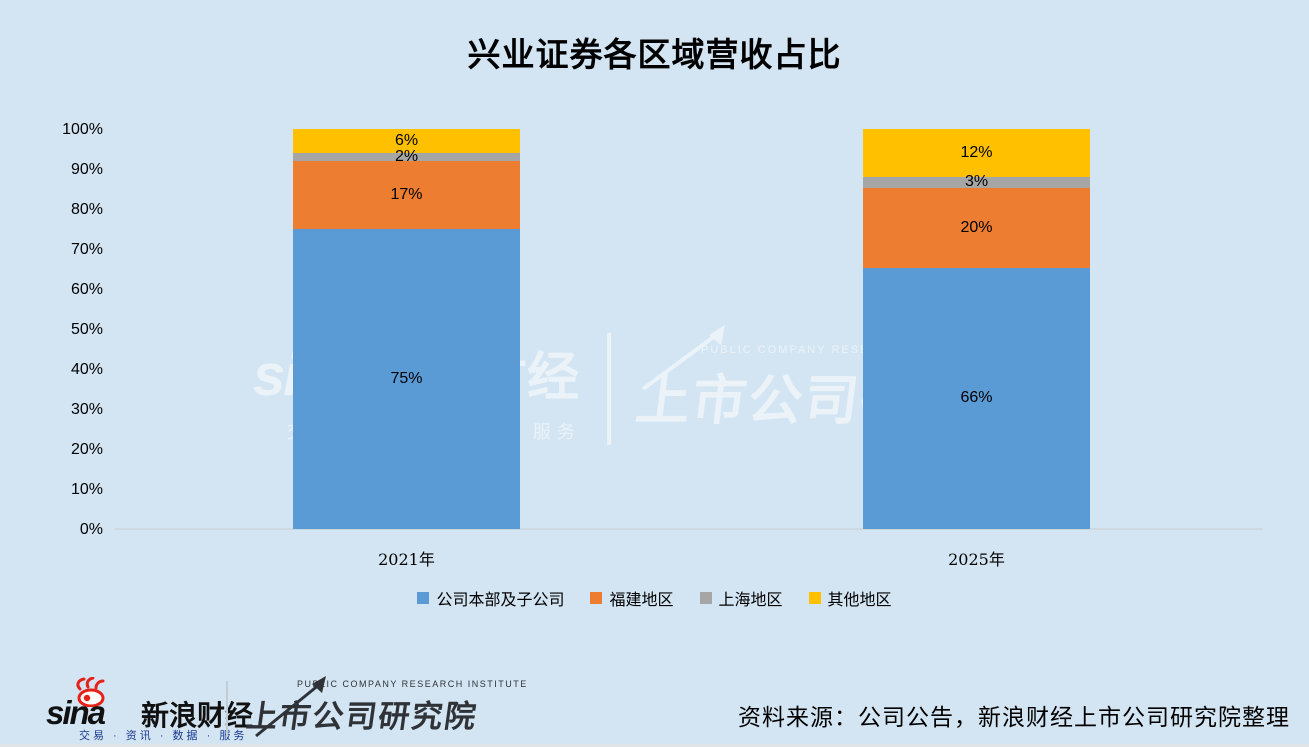 This screenshot has width=1309, height=747. I want to click on sina-logo-text: sina, so click(76, 712).